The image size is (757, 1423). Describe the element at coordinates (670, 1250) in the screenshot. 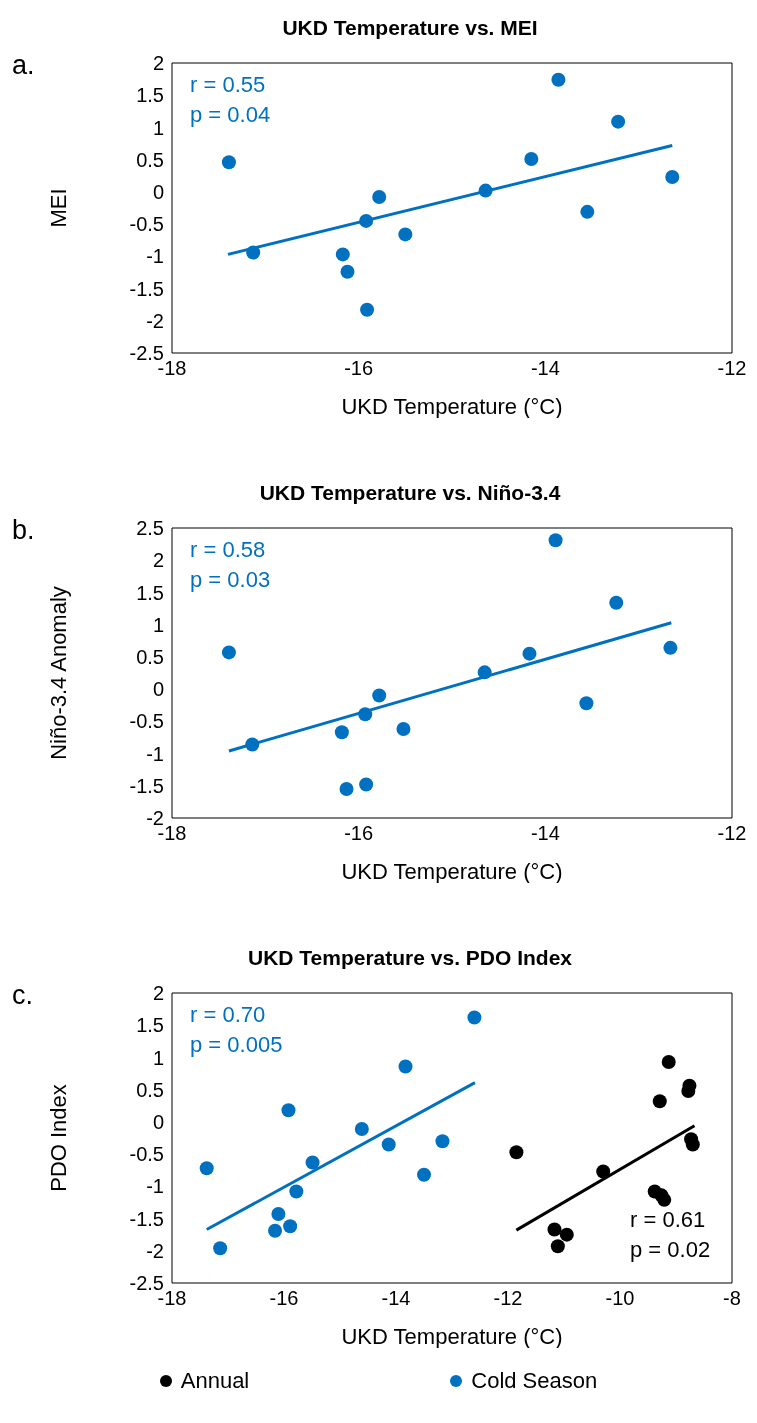

I see `annotation: p = 0.02` at that location.